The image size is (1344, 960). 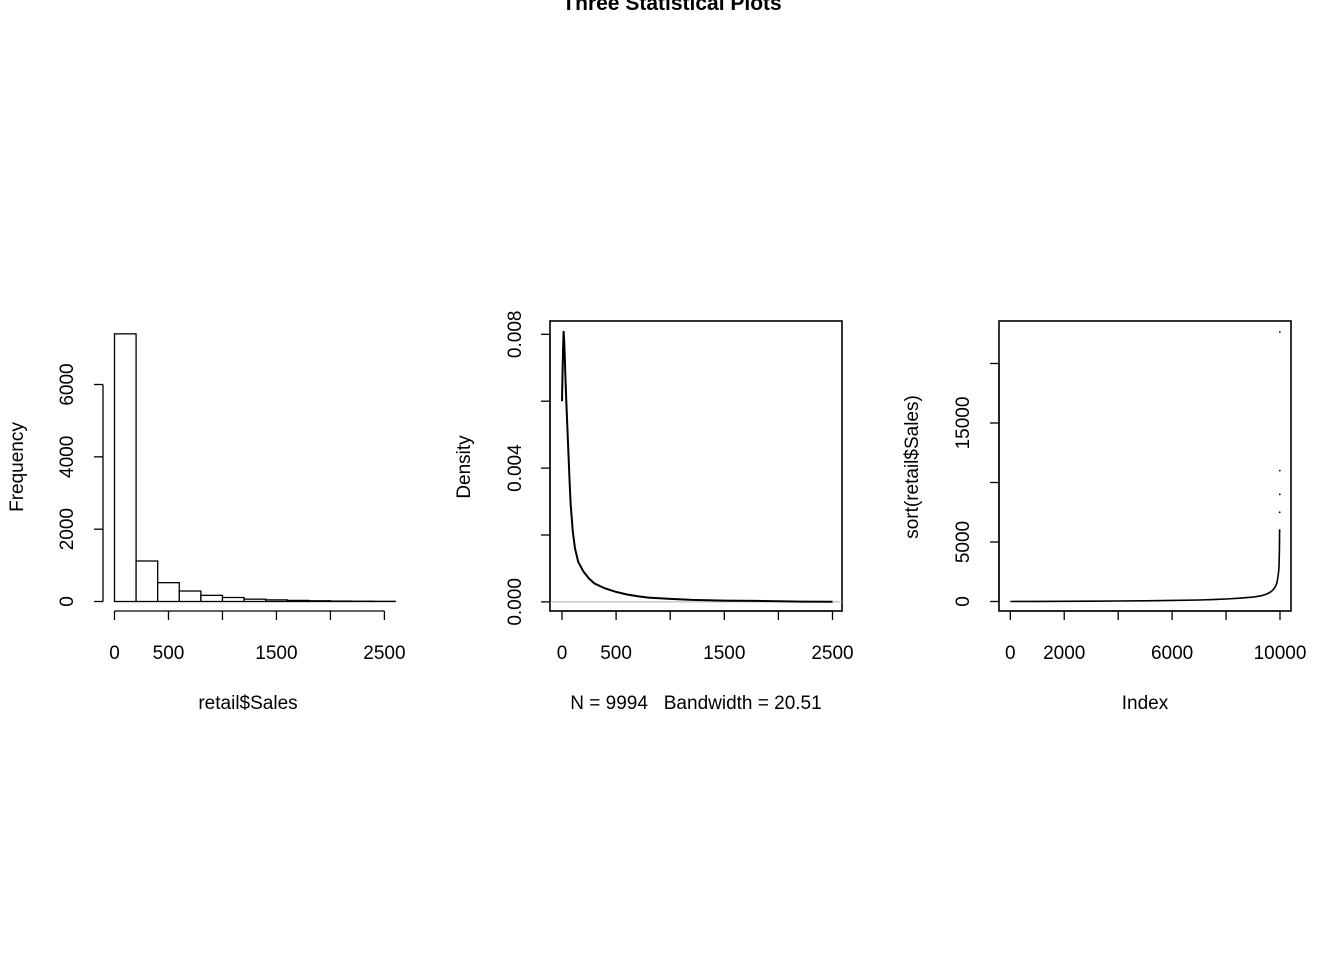 I want to click on y-axis-label: sort(retail$Sales), so click(x=912, y=467).